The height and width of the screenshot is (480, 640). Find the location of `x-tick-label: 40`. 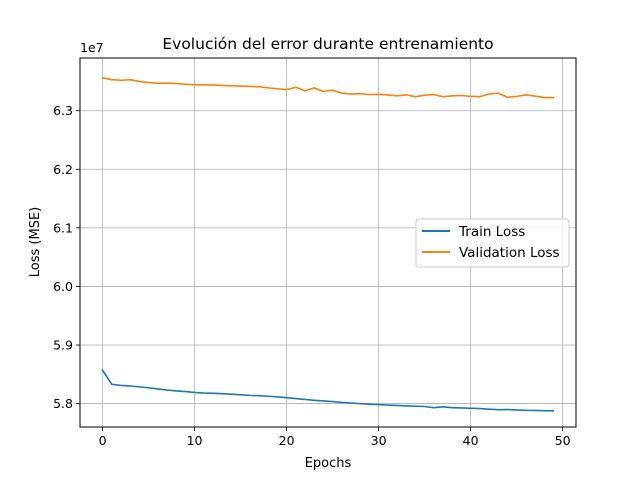

x-tick-label: 40 is located at coordinates (471, 440).